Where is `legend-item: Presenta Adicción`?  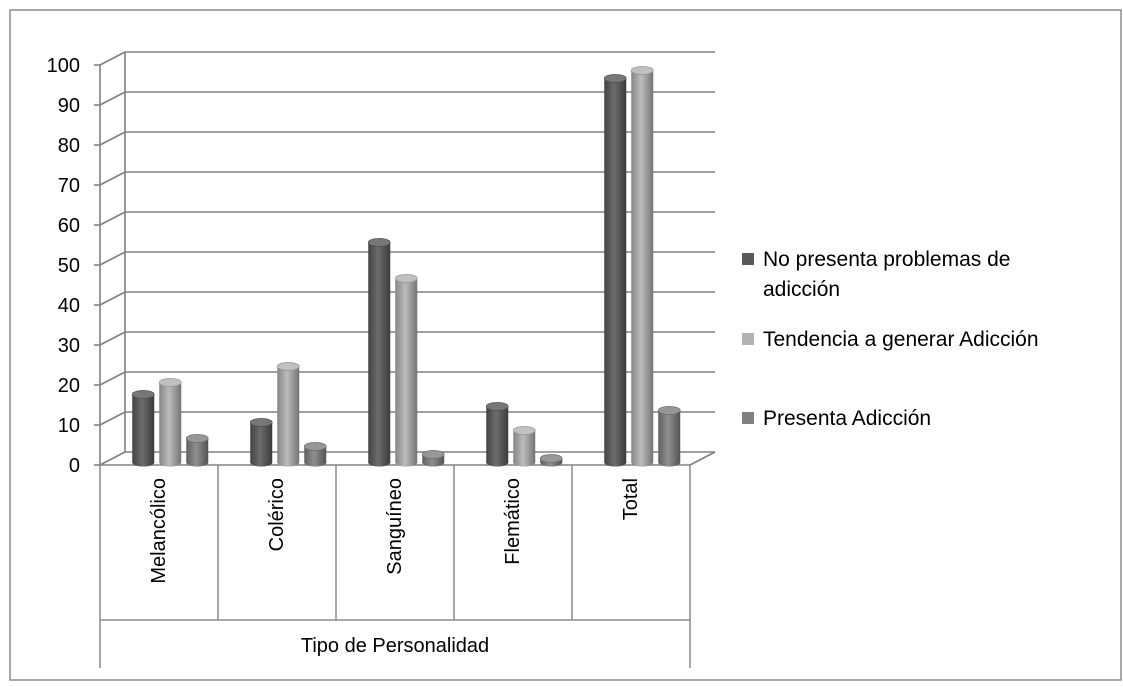 legend-item: Presenta Adicción is located at coordinates (836, 418).